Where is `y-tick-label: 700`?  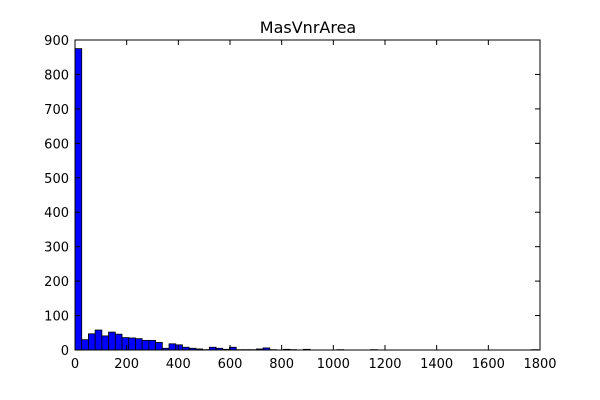 y-tick-label: 700 is located at coordinates (56, 110).